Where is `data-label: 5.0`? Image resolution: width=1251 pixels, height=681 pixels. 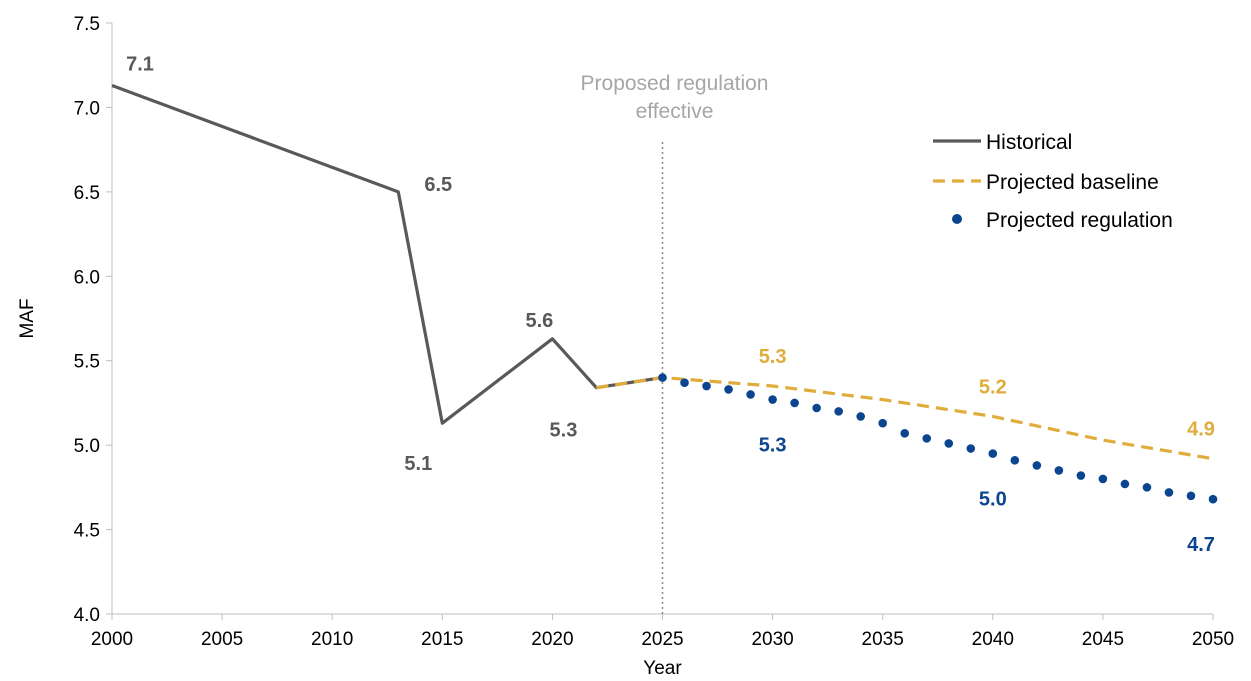
data-label: 5.0 is located at coordinates (993, 500).